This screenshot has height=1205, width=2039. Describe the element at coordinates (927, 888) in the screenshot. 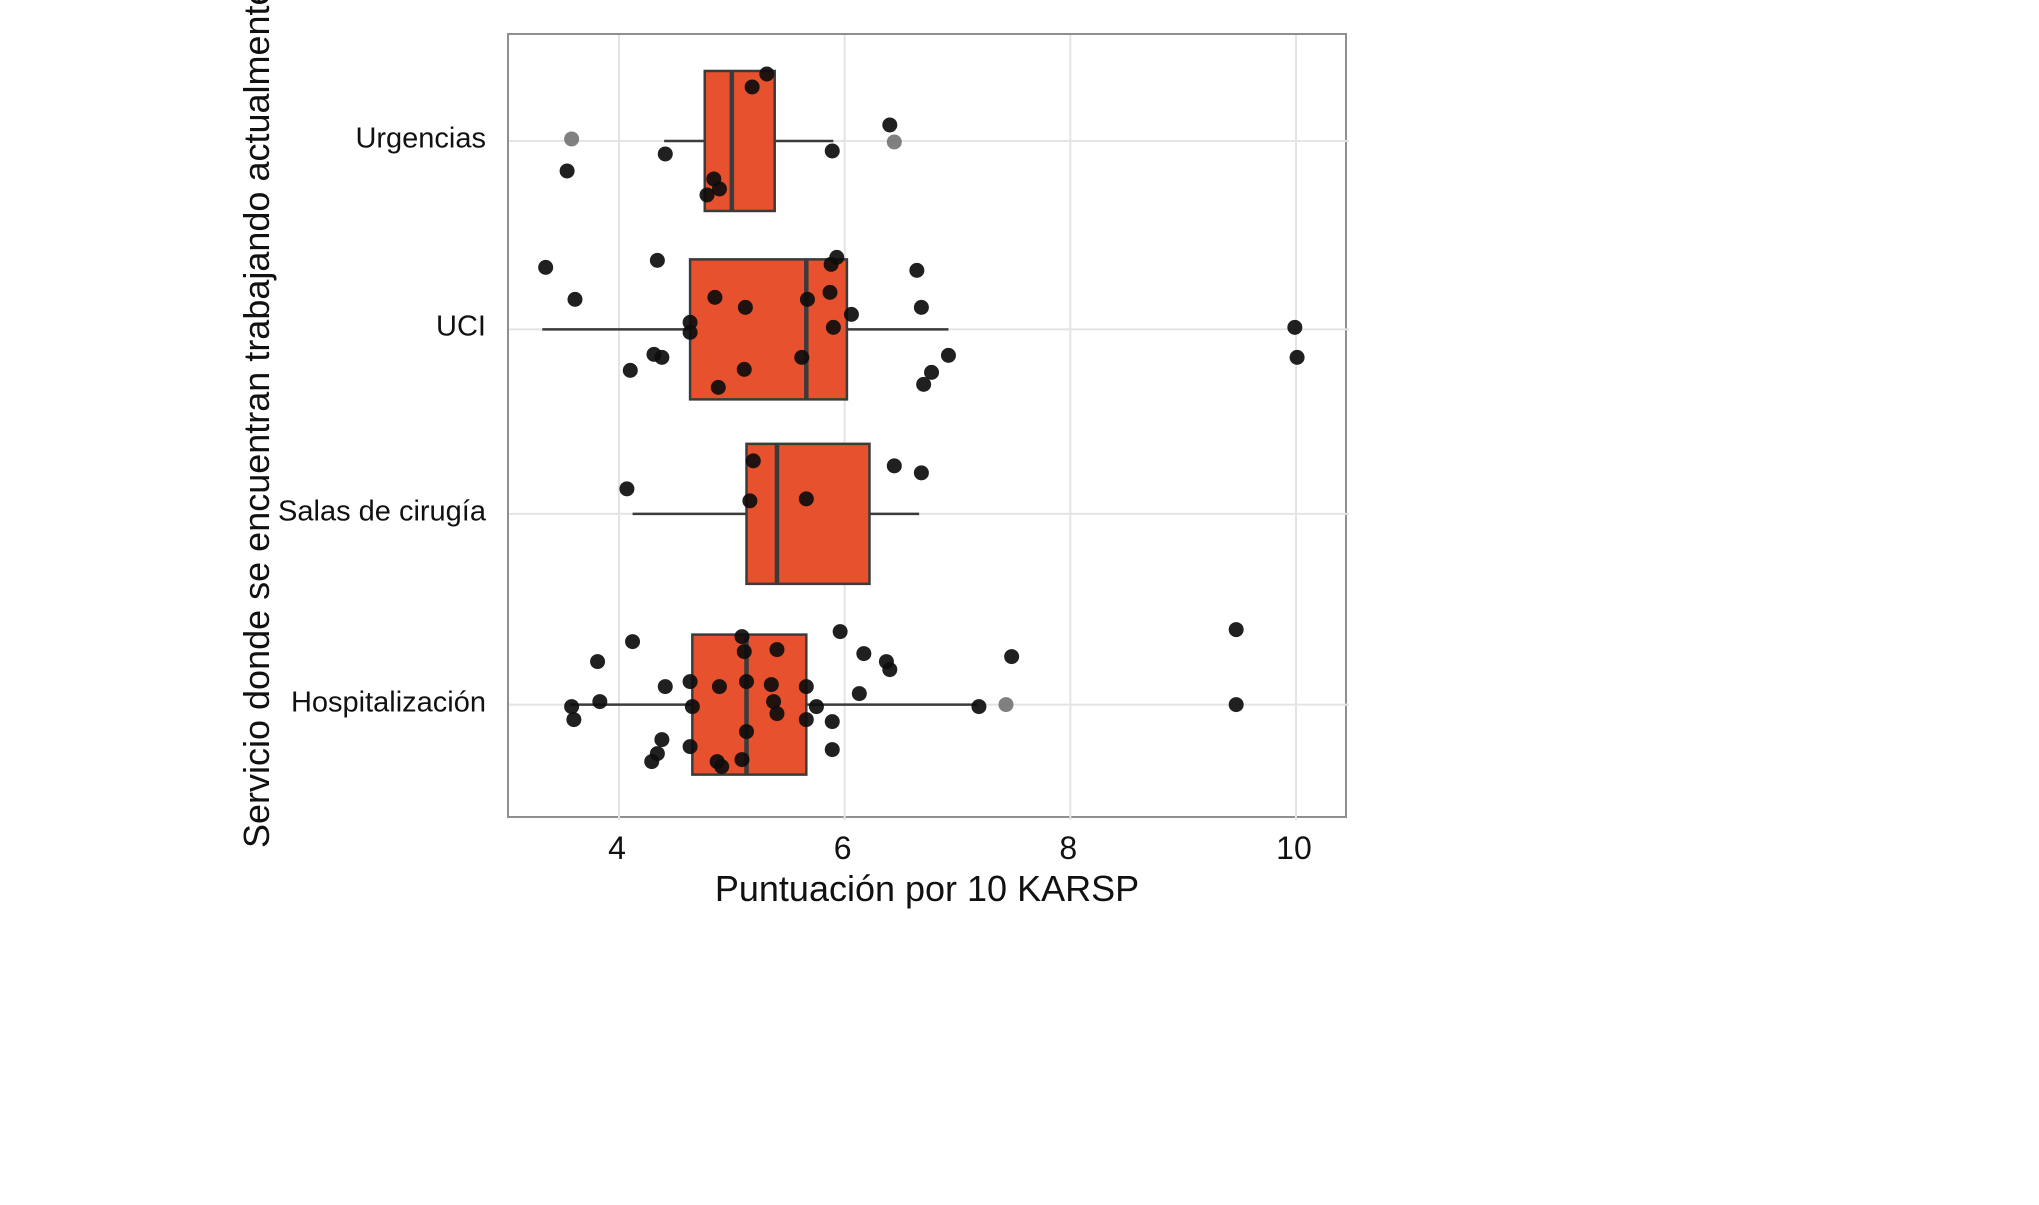

I see `x-axis-title: Puntuación por 10 KARSP` at that location.